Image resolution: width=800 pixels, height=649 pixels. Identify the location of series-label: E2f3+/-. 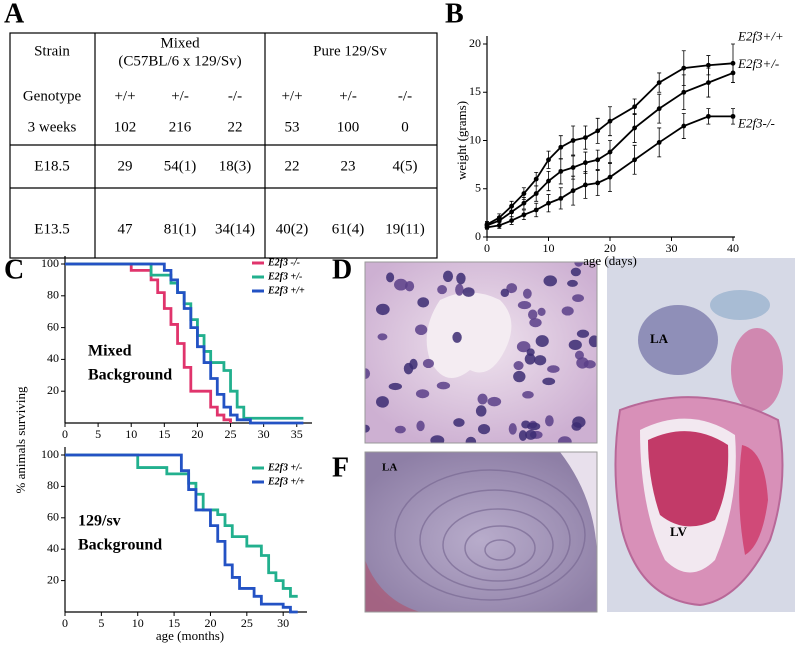
(758, 63).